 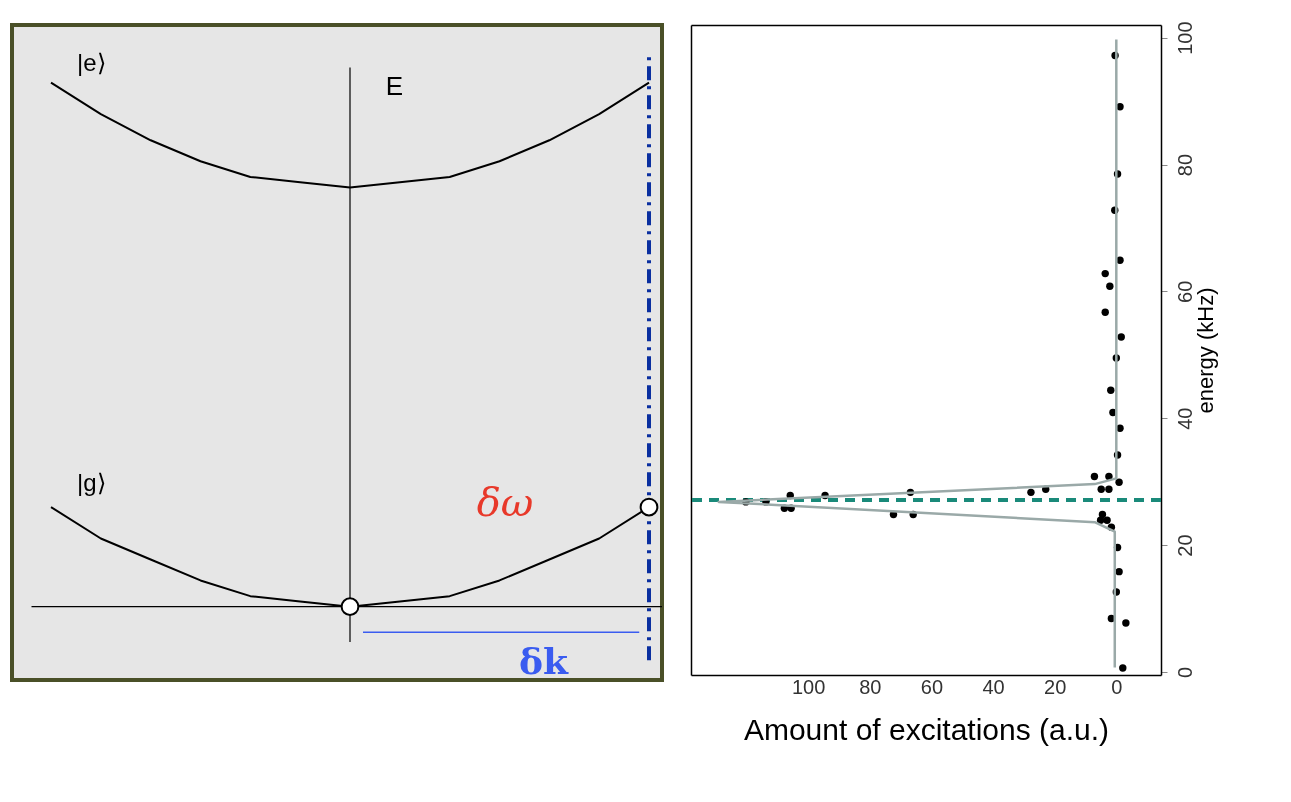 What do you see at coordinates (870, 686) in the screenshot?
I see `x-tick-label: 80` at bounding box center [870, 686].